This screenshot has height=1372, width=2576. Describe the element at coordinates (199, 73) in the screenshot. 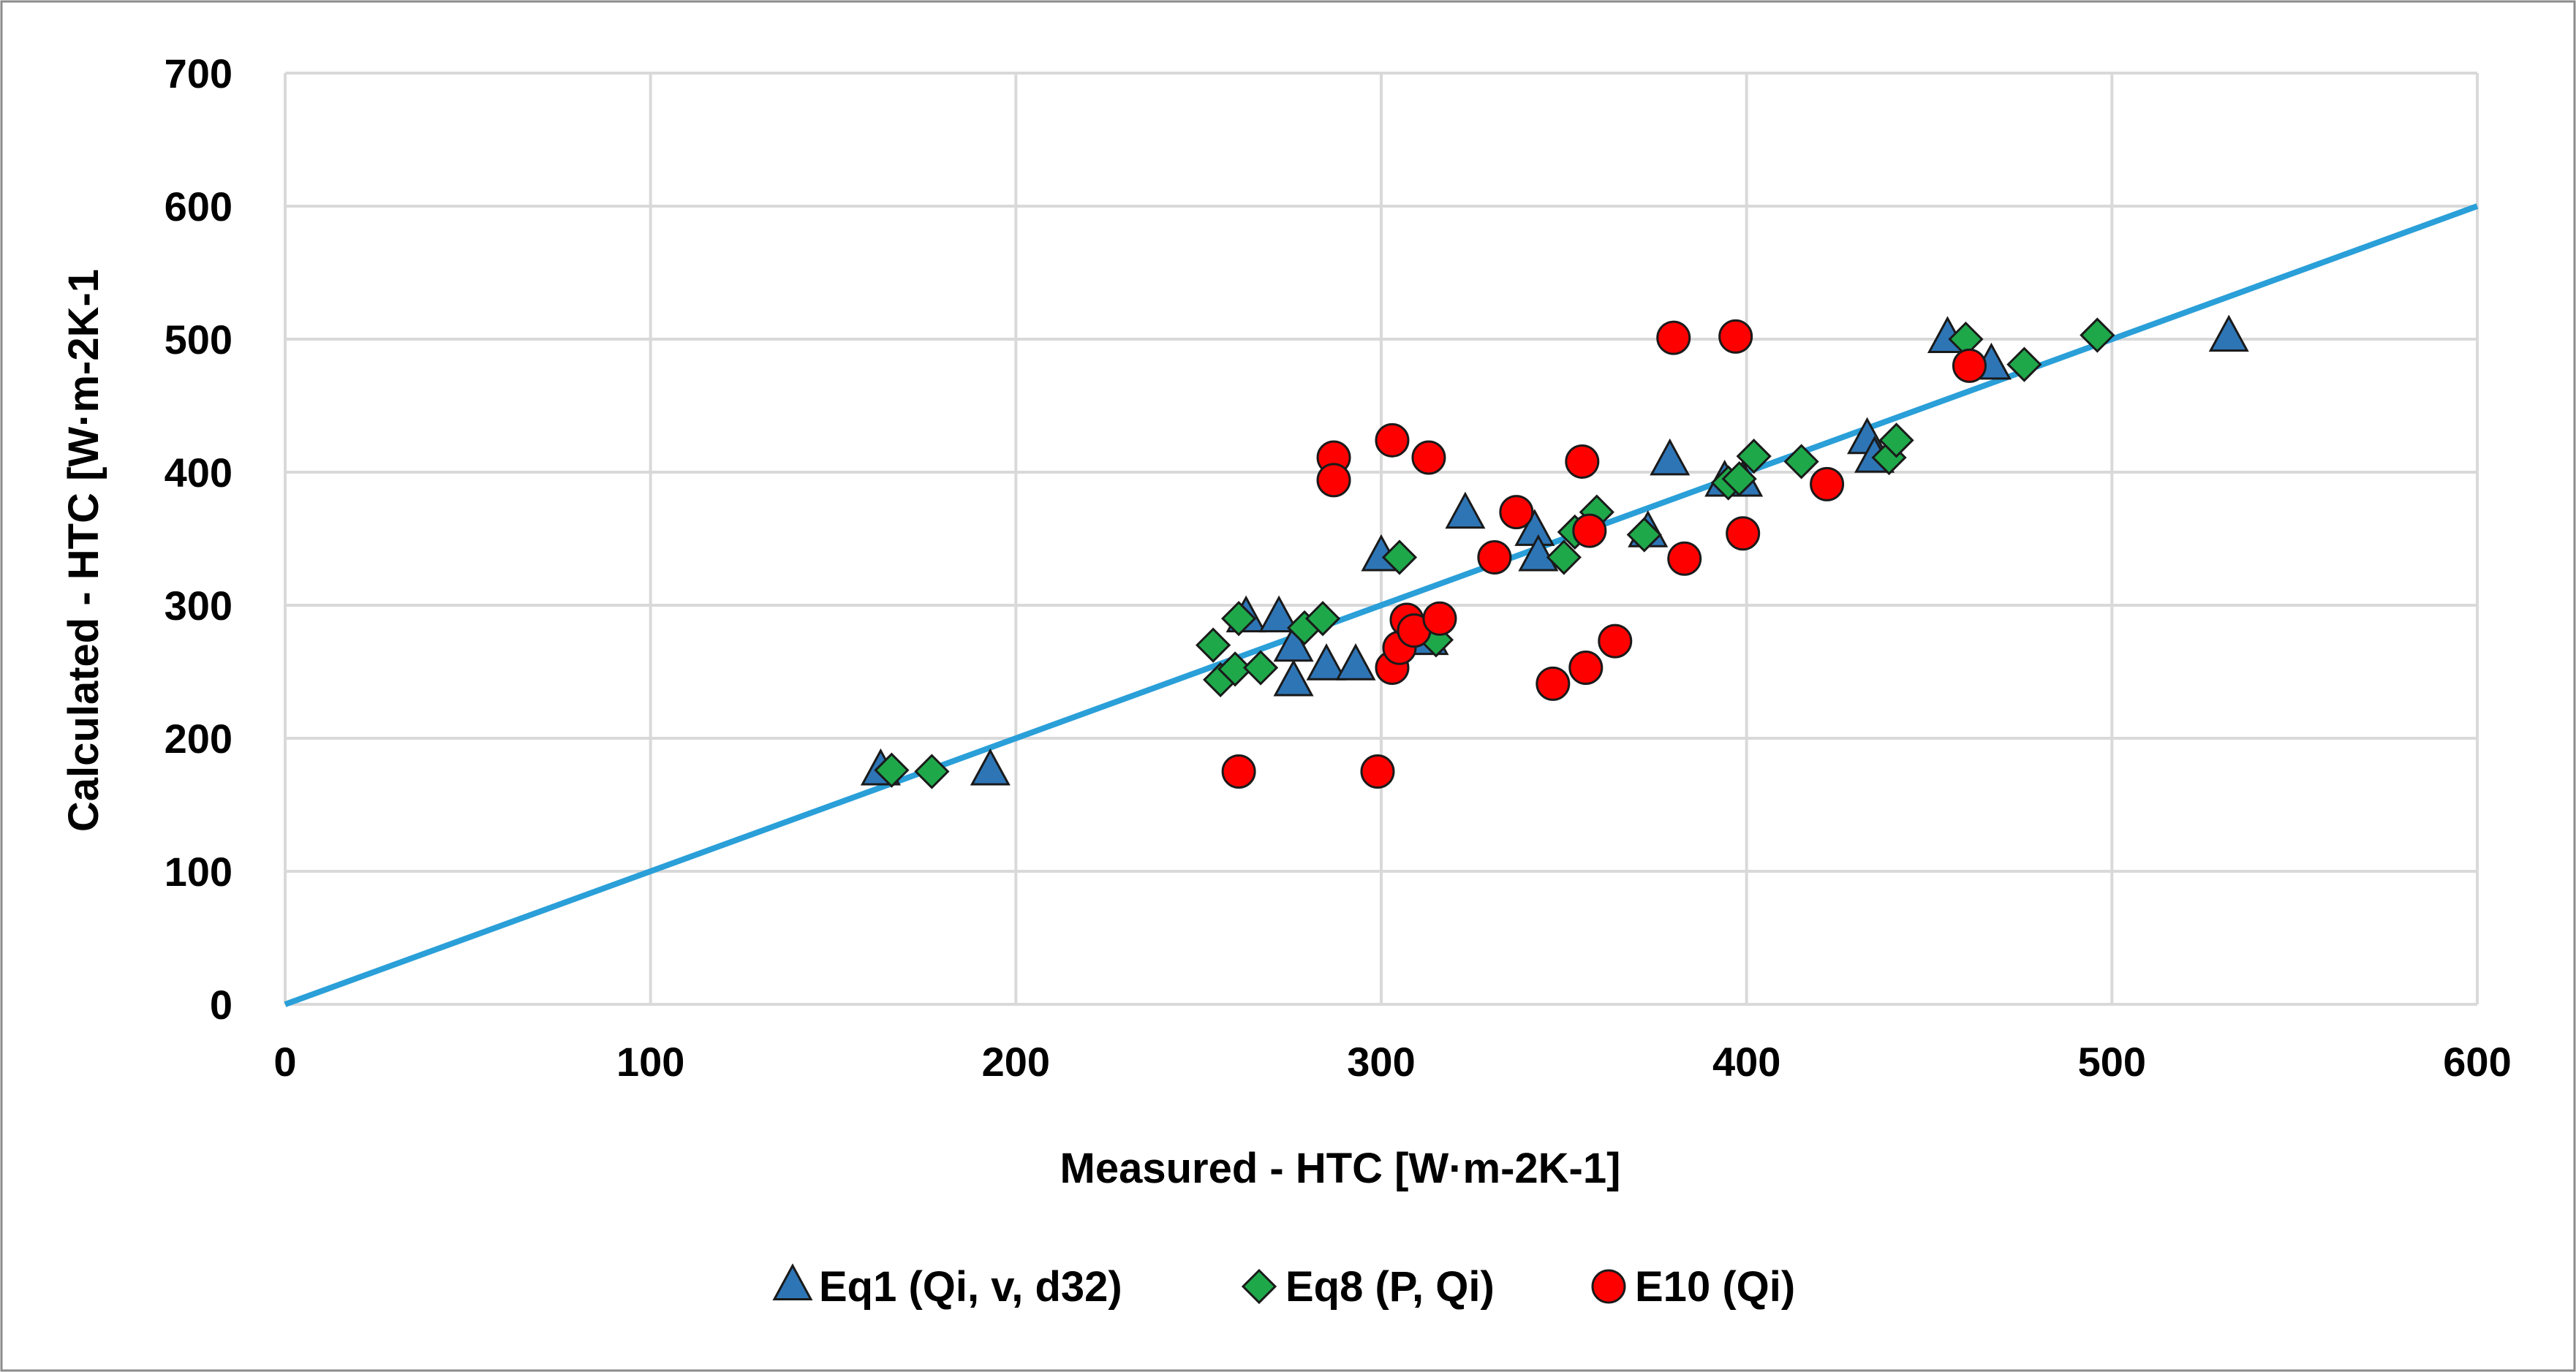

I see `y-tick-label: 700` at that location.